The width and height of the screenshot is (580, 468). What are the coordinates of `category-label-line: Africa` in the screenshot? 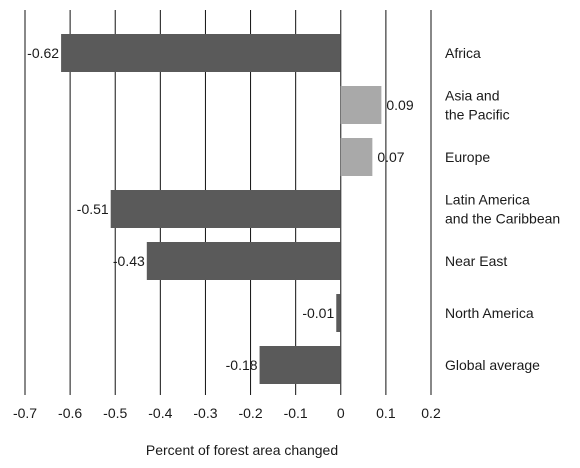 It's located at (463, 53).